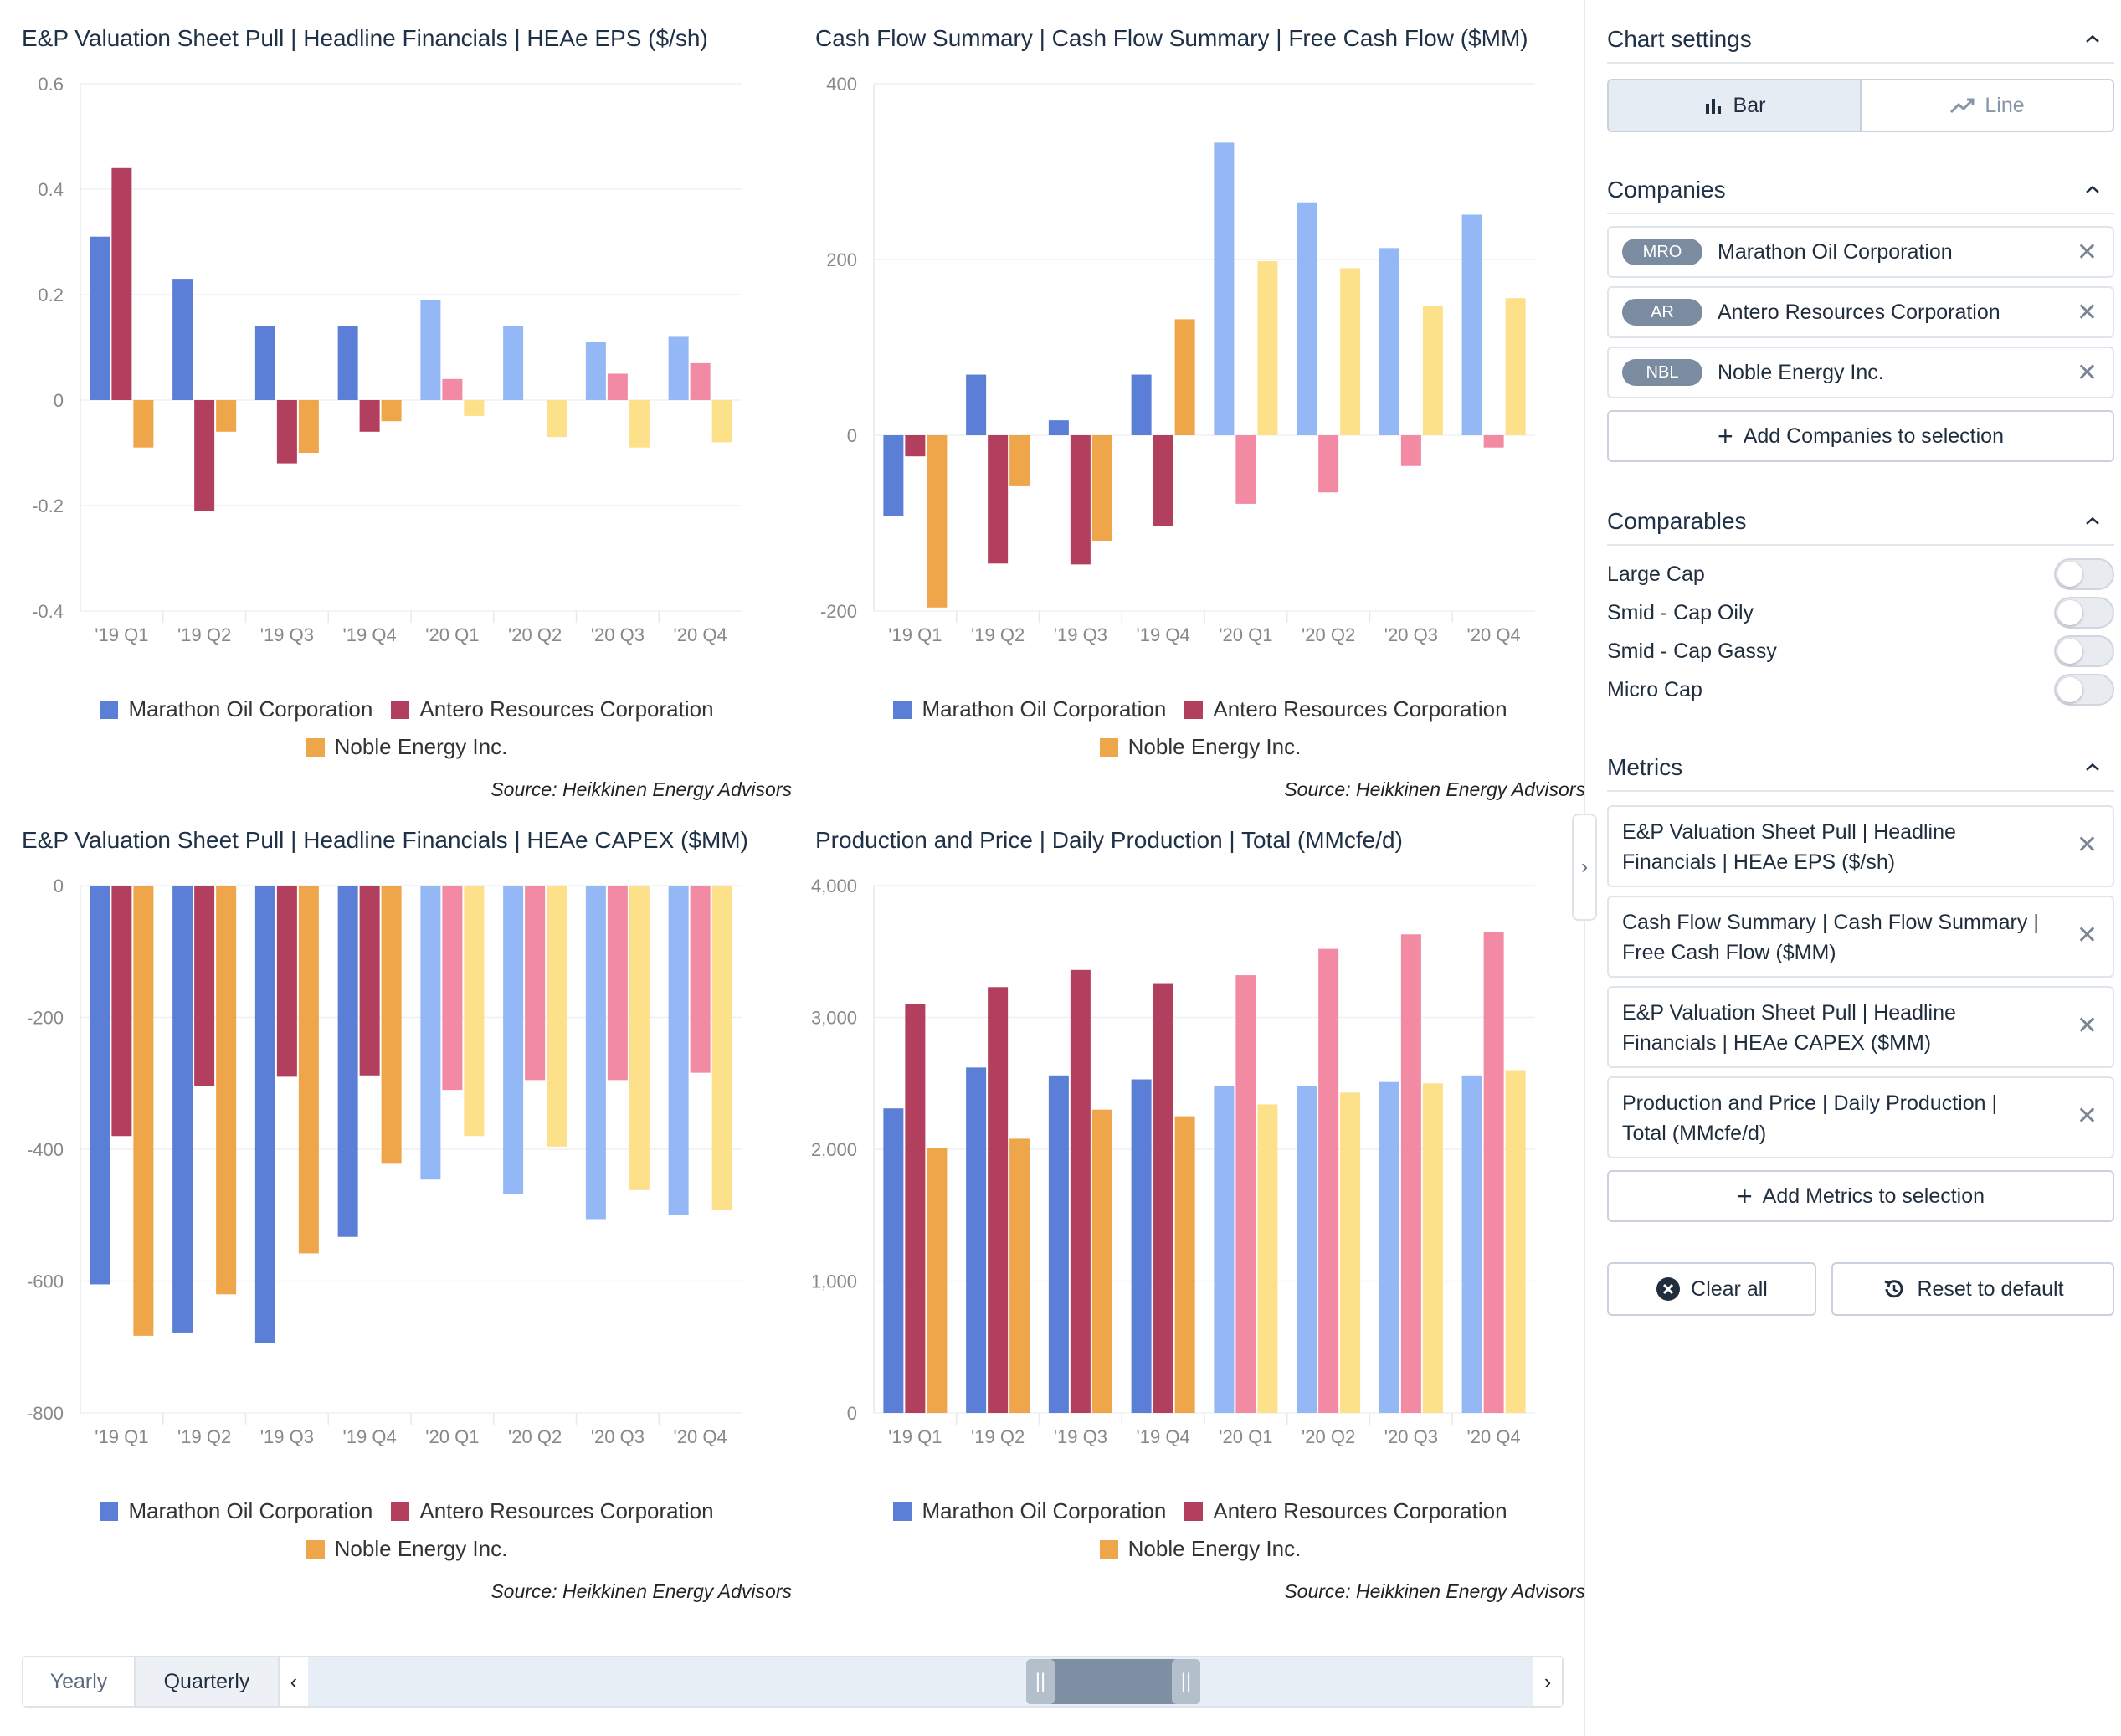 The image size is (2121, 1736). I want to click on chevron-left-icon: ‹, so click(294, 1681).